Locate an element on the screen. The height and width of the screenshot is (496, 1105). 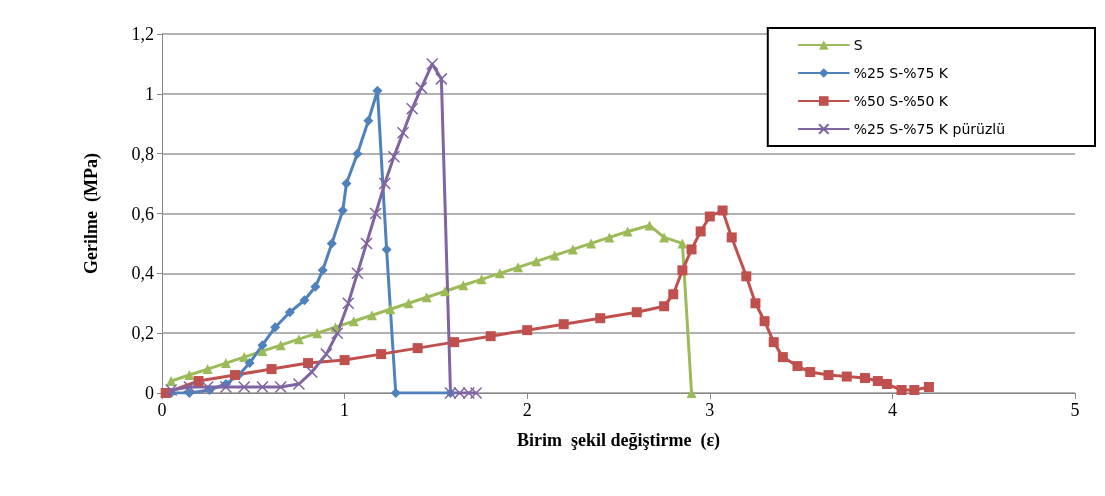
legend-label: S is located at coordinates (858, 45).